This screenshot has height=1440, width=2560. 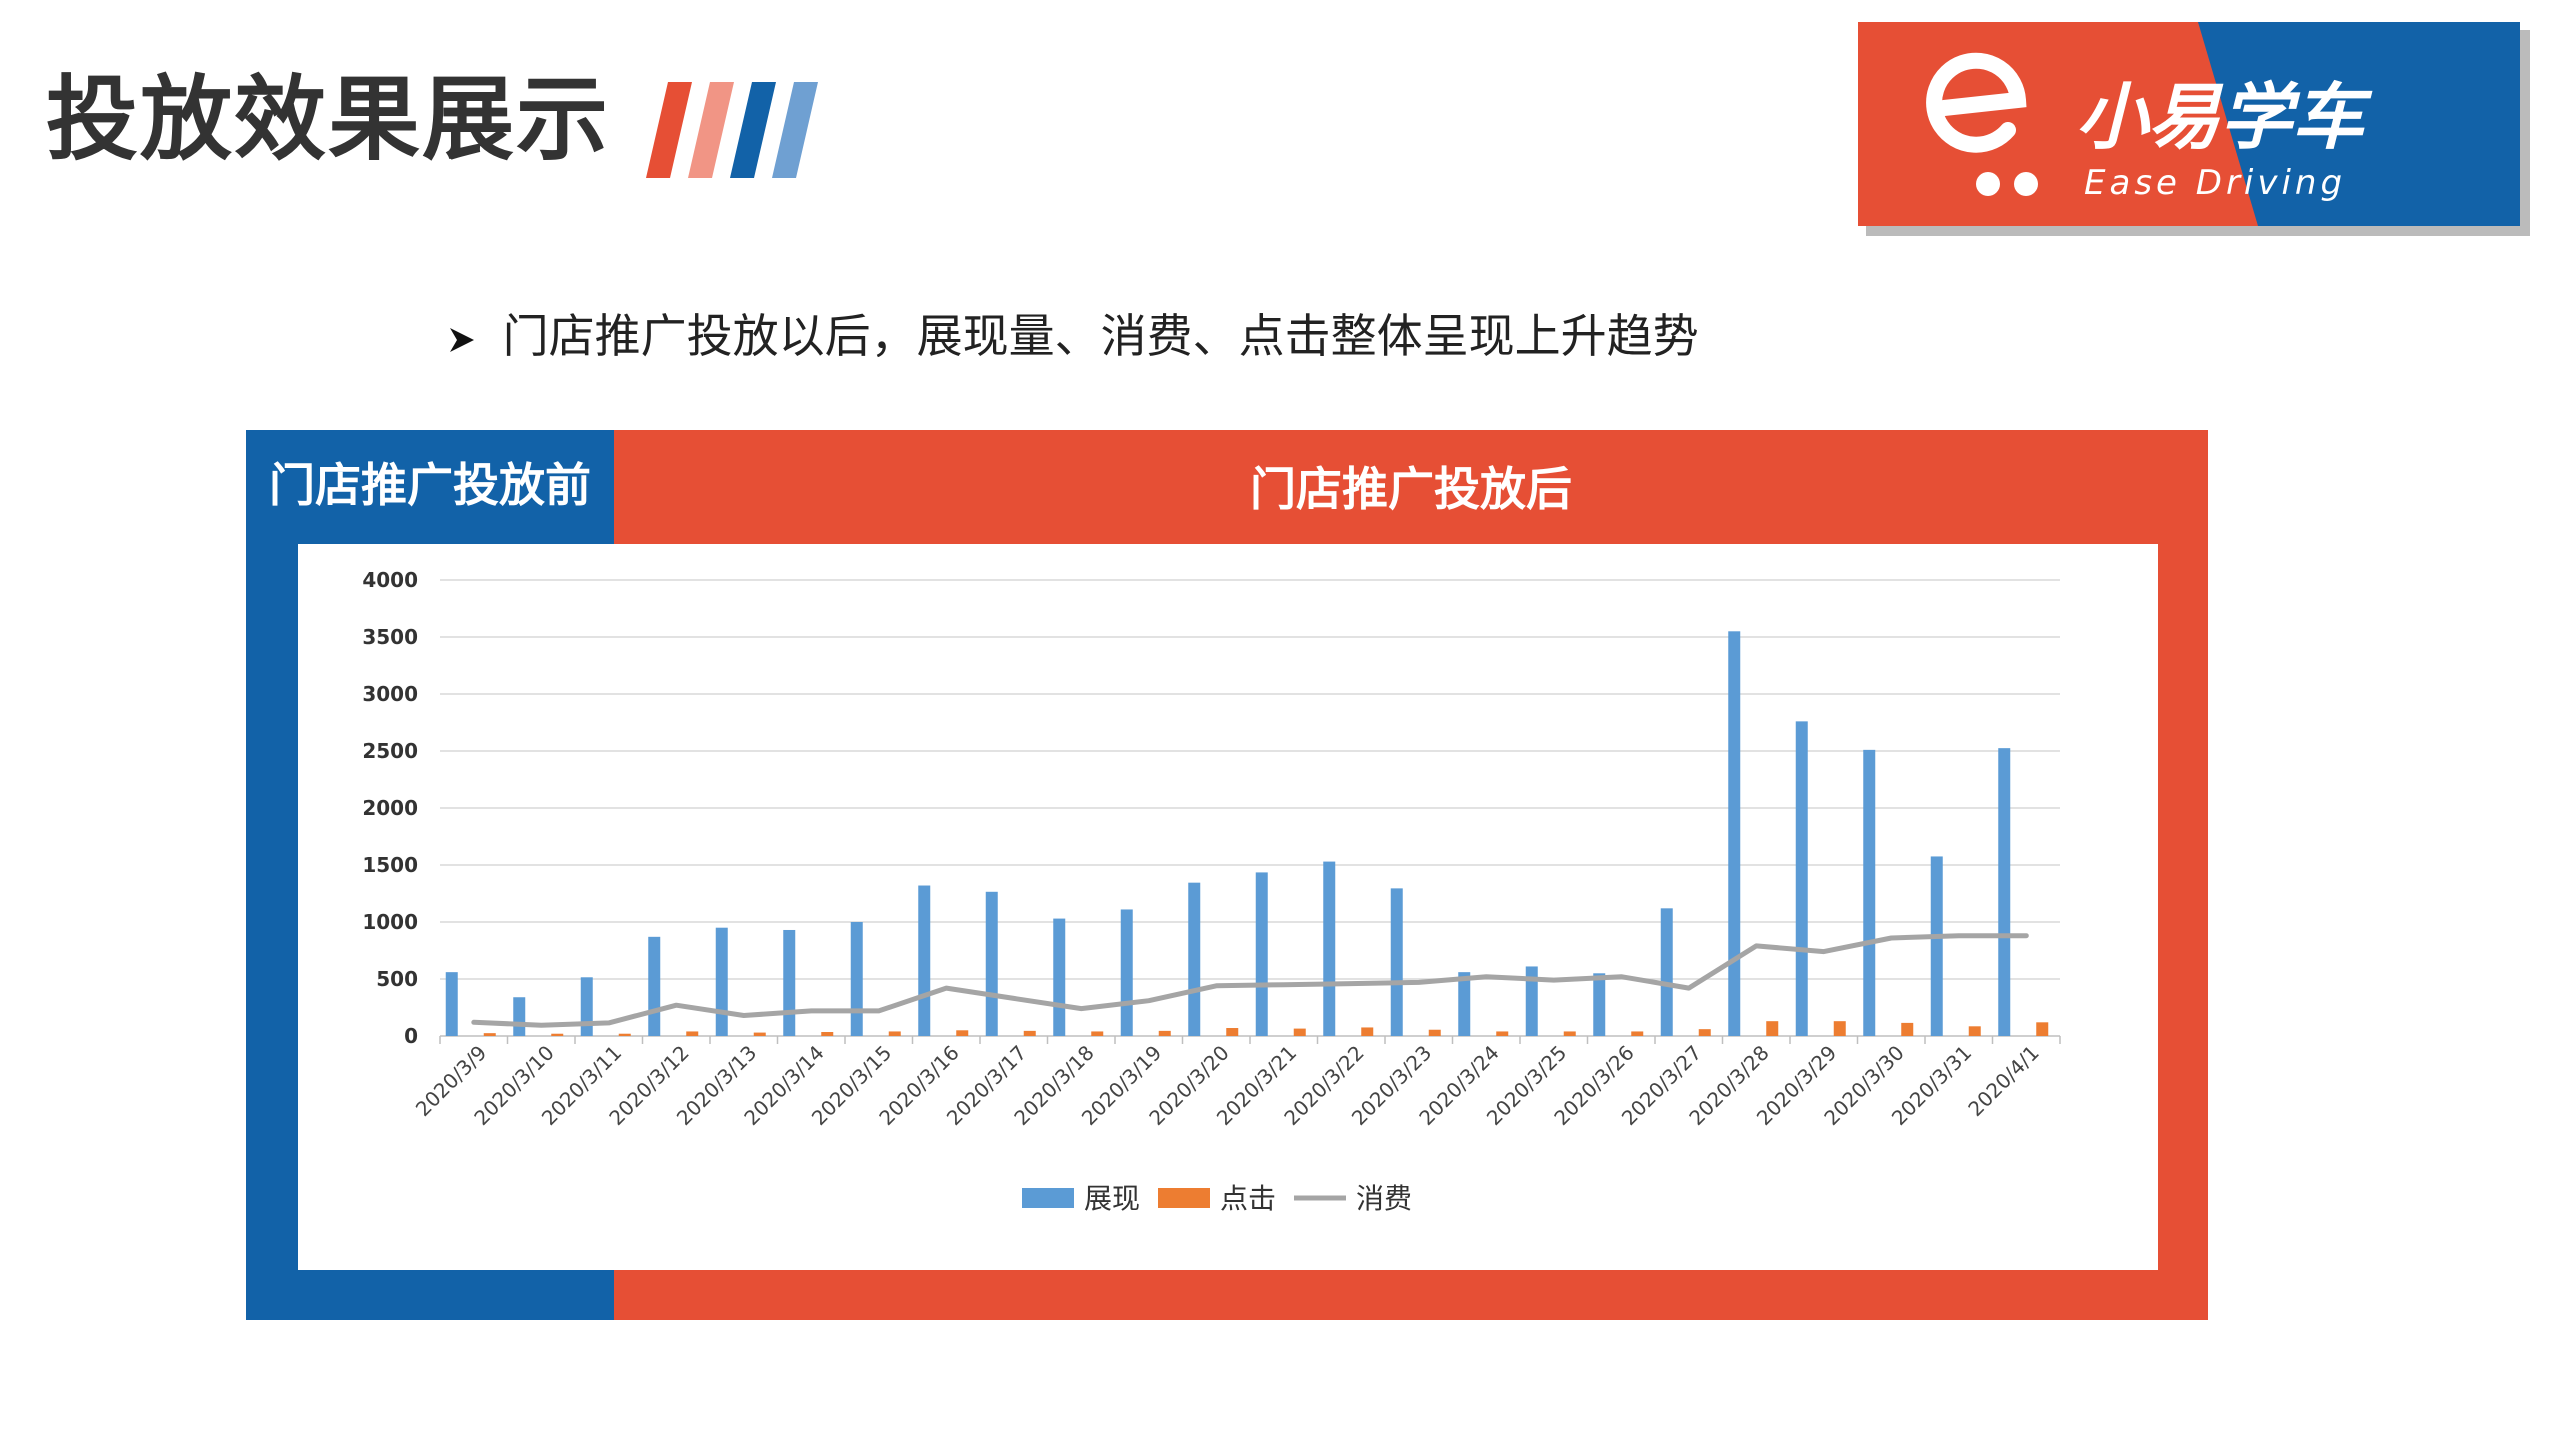 What do you see at coordinates (397, 979) in the screenshot?
I see `y-tick-label: 500` at bounding box center [397, 979].